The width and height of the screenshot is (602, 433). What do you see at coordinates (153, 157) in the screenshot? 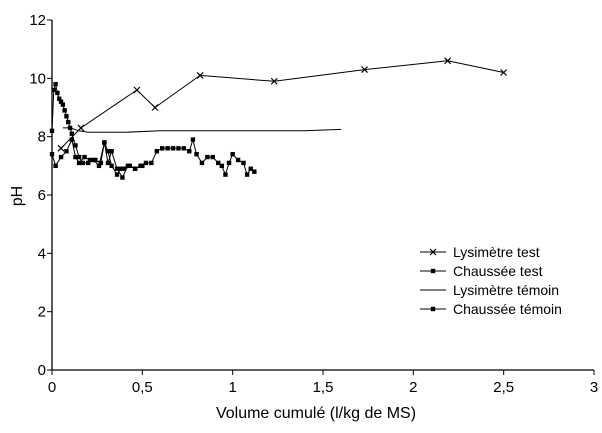
I see `series-chaussee-temoin` at bounding box center [153, 157].